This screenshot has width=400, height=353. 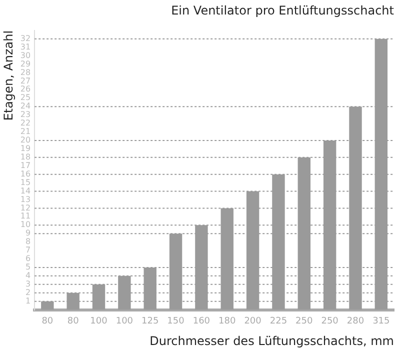 I want to click on y-tick-label: 26, so click(x=25, y=89).